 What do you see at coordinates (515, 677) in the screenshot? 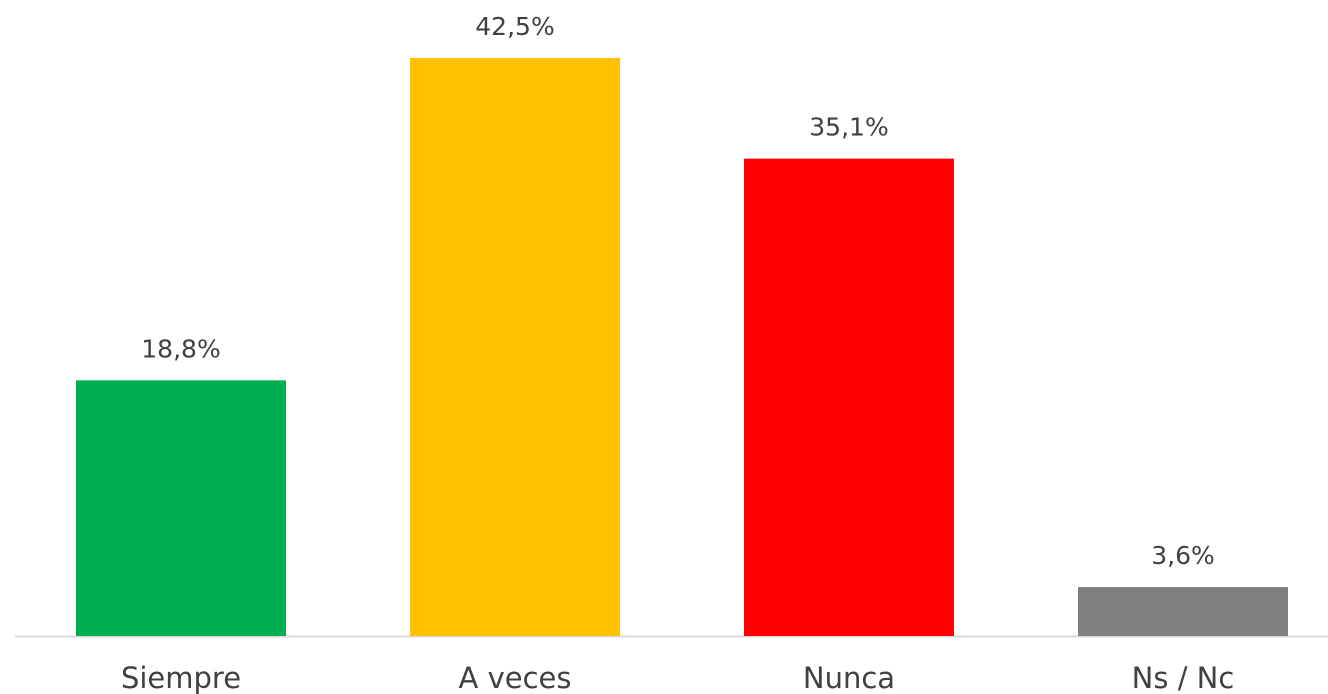
I see `x-tick-label: A veces` at bounding box center [515, 677].